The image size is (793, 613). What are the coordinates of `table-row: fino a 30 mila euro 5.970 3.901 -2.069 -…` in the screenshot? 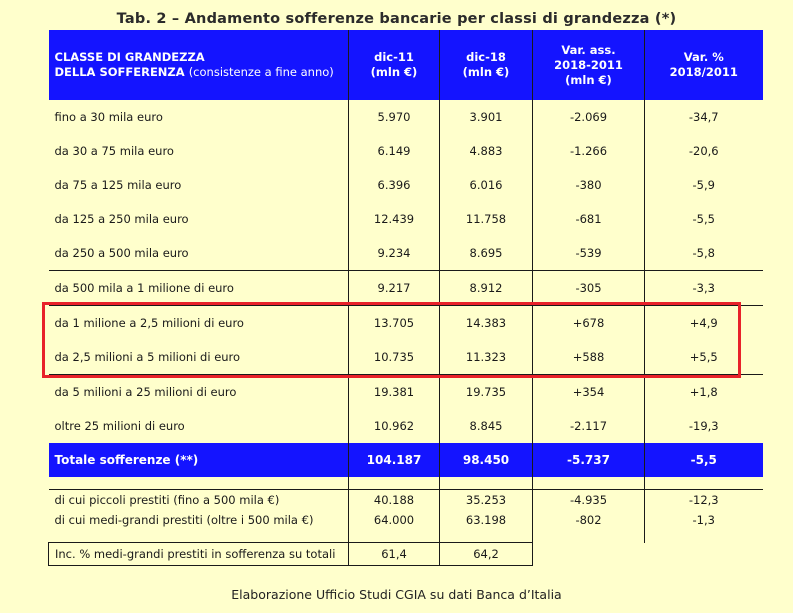 It's located at (406, 117).